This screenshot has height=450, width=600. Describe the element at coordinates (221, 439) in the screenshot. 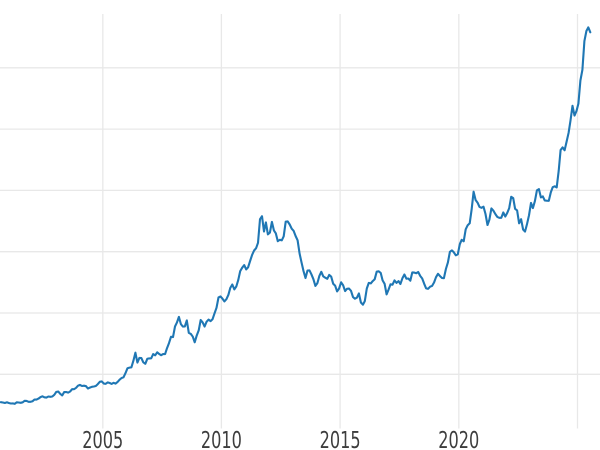

I see `x-tick-label: 2010` at that location.